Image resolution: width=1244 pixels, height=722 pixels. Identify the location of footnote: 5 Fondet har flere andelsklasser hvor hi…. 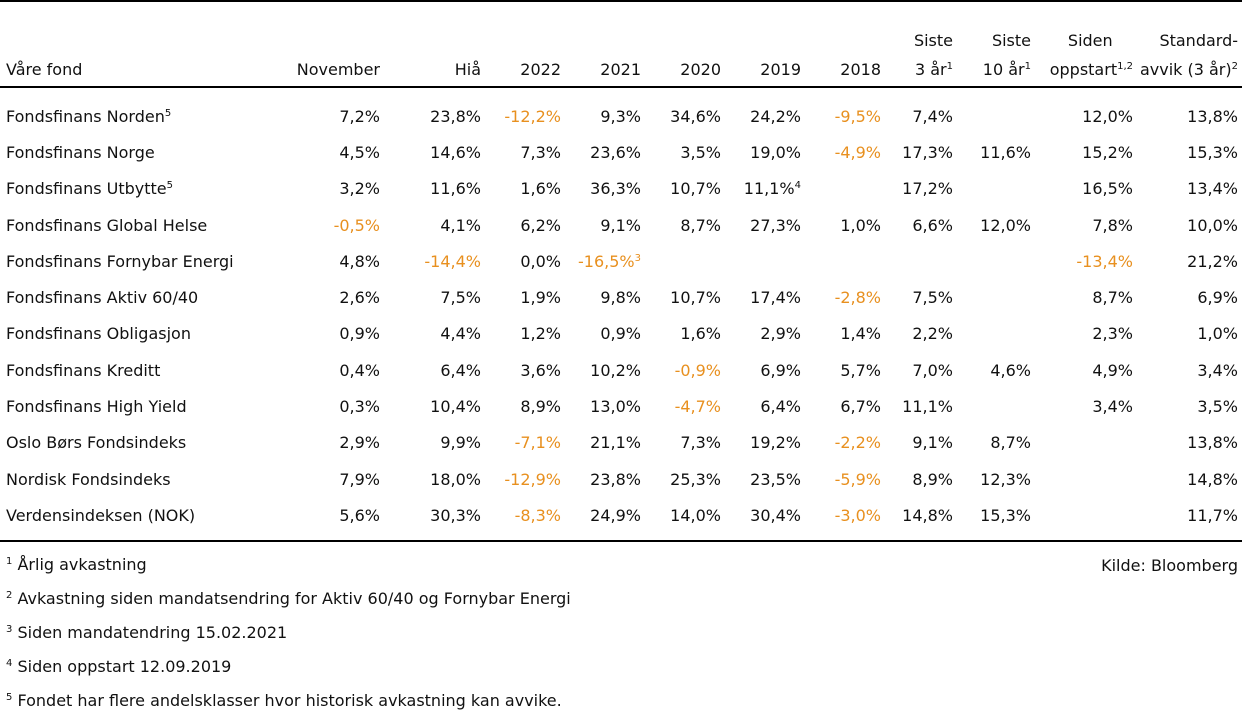
(284, 700).